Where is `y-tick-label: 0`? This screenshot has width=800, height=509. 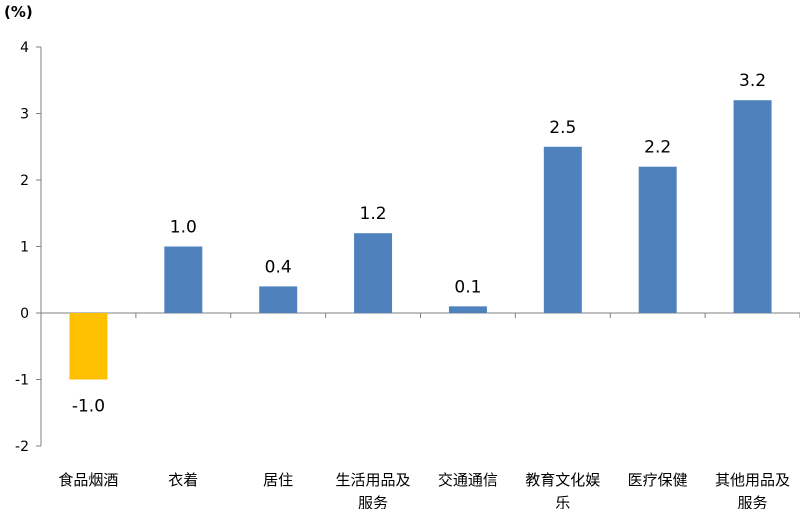 y-tick-label: 0 is located at coordinates (24, 314).